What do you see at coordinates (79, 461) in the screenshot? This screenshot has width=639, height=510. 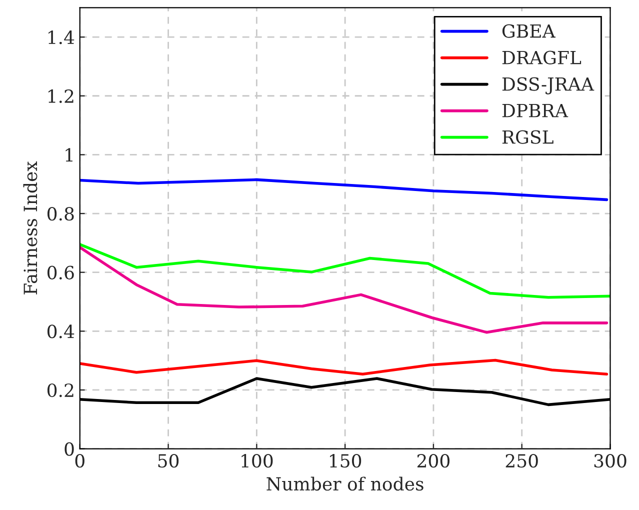 I see `x-tick-label: 0` at bounding box center [79, 461].